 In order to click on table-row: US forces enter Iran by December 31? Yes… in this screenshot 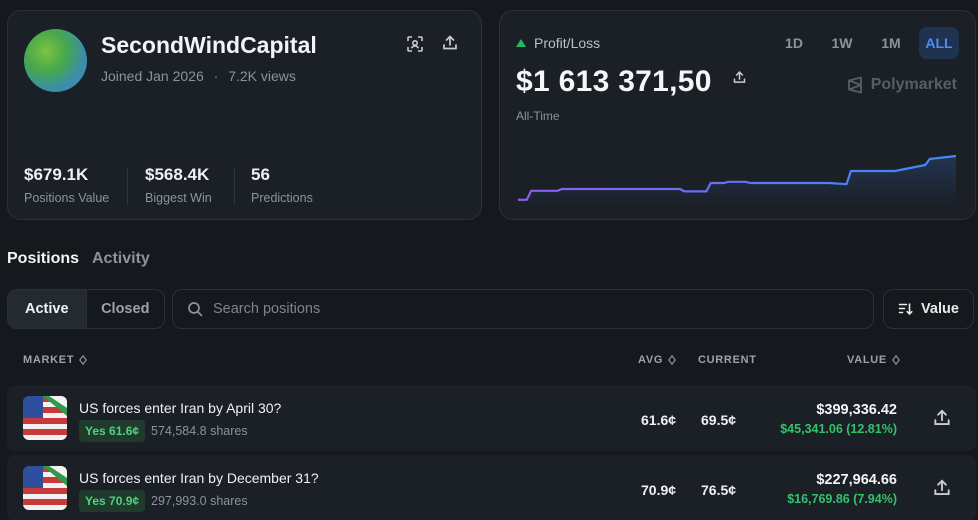, I will do `click(491, 487)`.